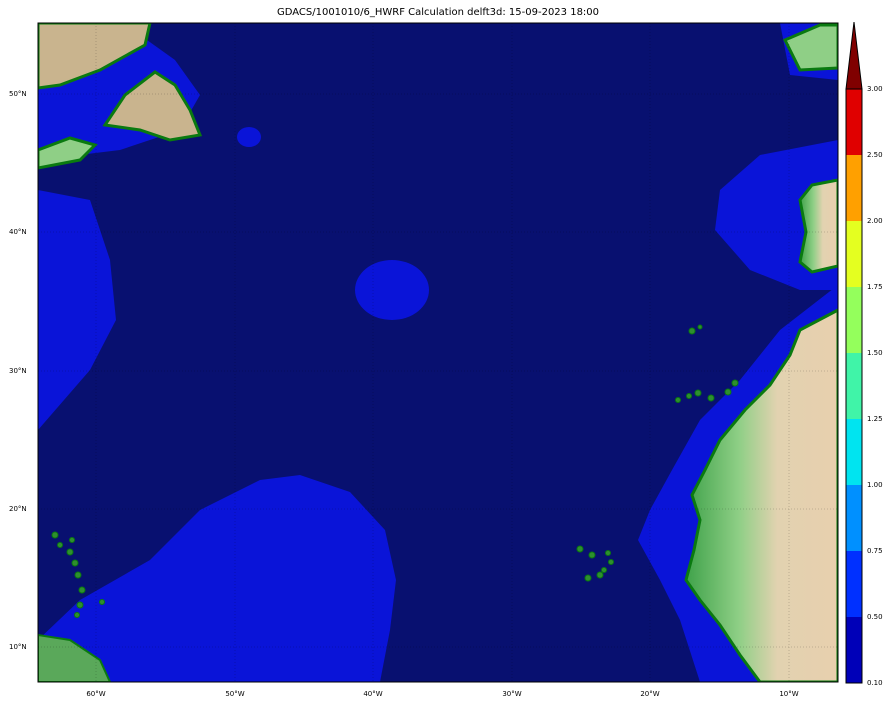  I want to click on lon-label: 60°W, so click(96, 694).